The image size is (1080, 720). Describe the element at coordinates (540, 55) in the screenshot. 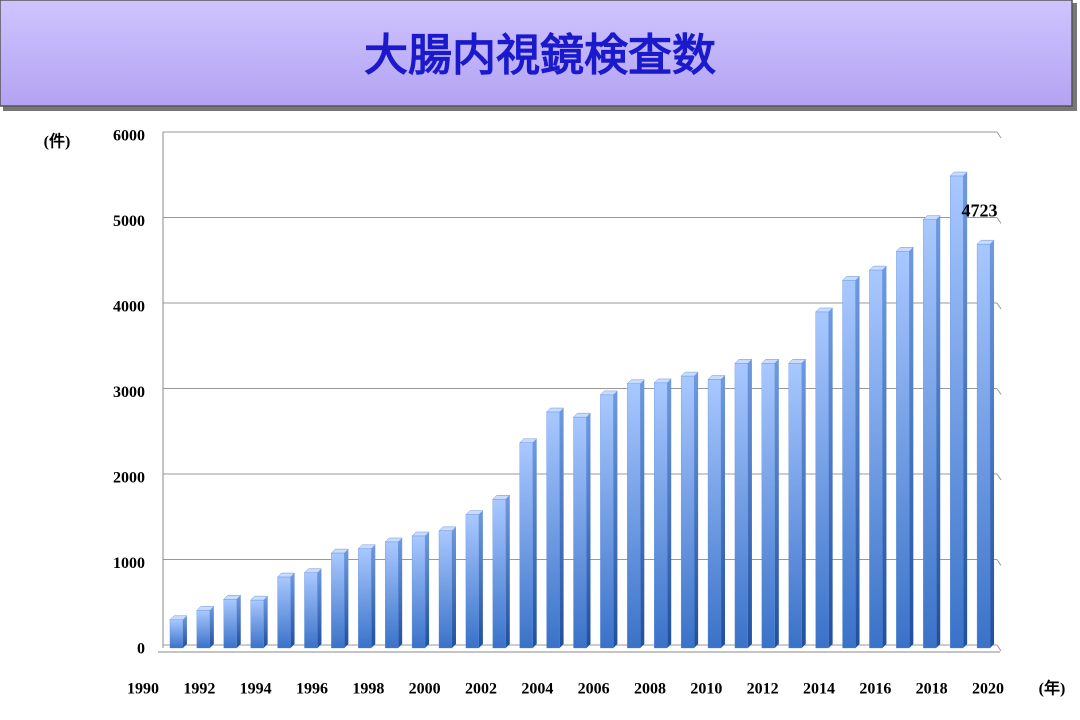

I see `chart-title: 大腸内視鏡検査数` at that location.